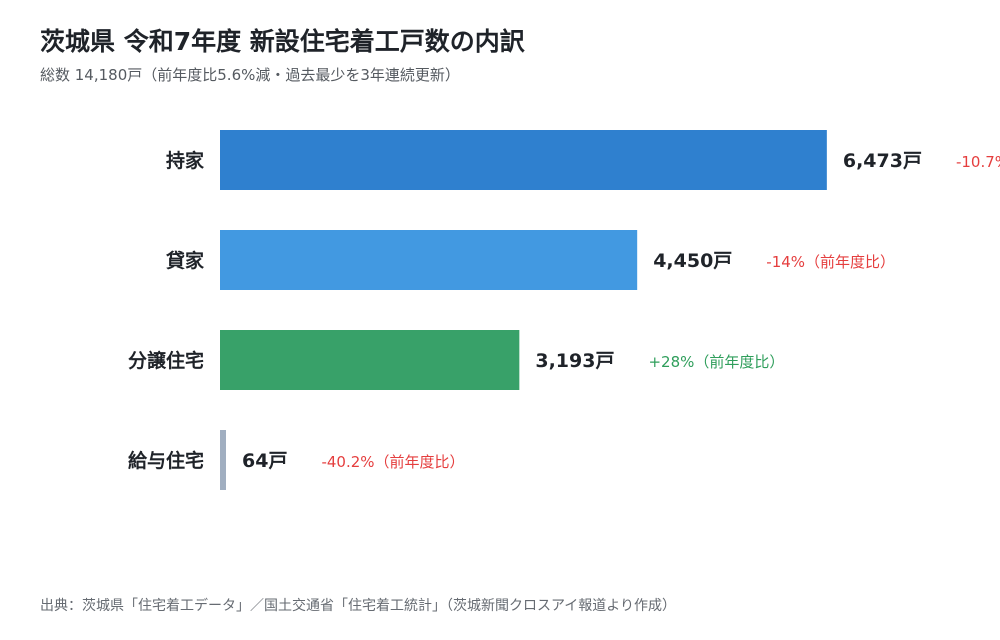  Describe the element at coordinates (250, 75) in the screenshot. I see `chart-subtitle: 総数 14,180戸（前年度比5.6%減・過去最少を3年連続更新）` at that location.